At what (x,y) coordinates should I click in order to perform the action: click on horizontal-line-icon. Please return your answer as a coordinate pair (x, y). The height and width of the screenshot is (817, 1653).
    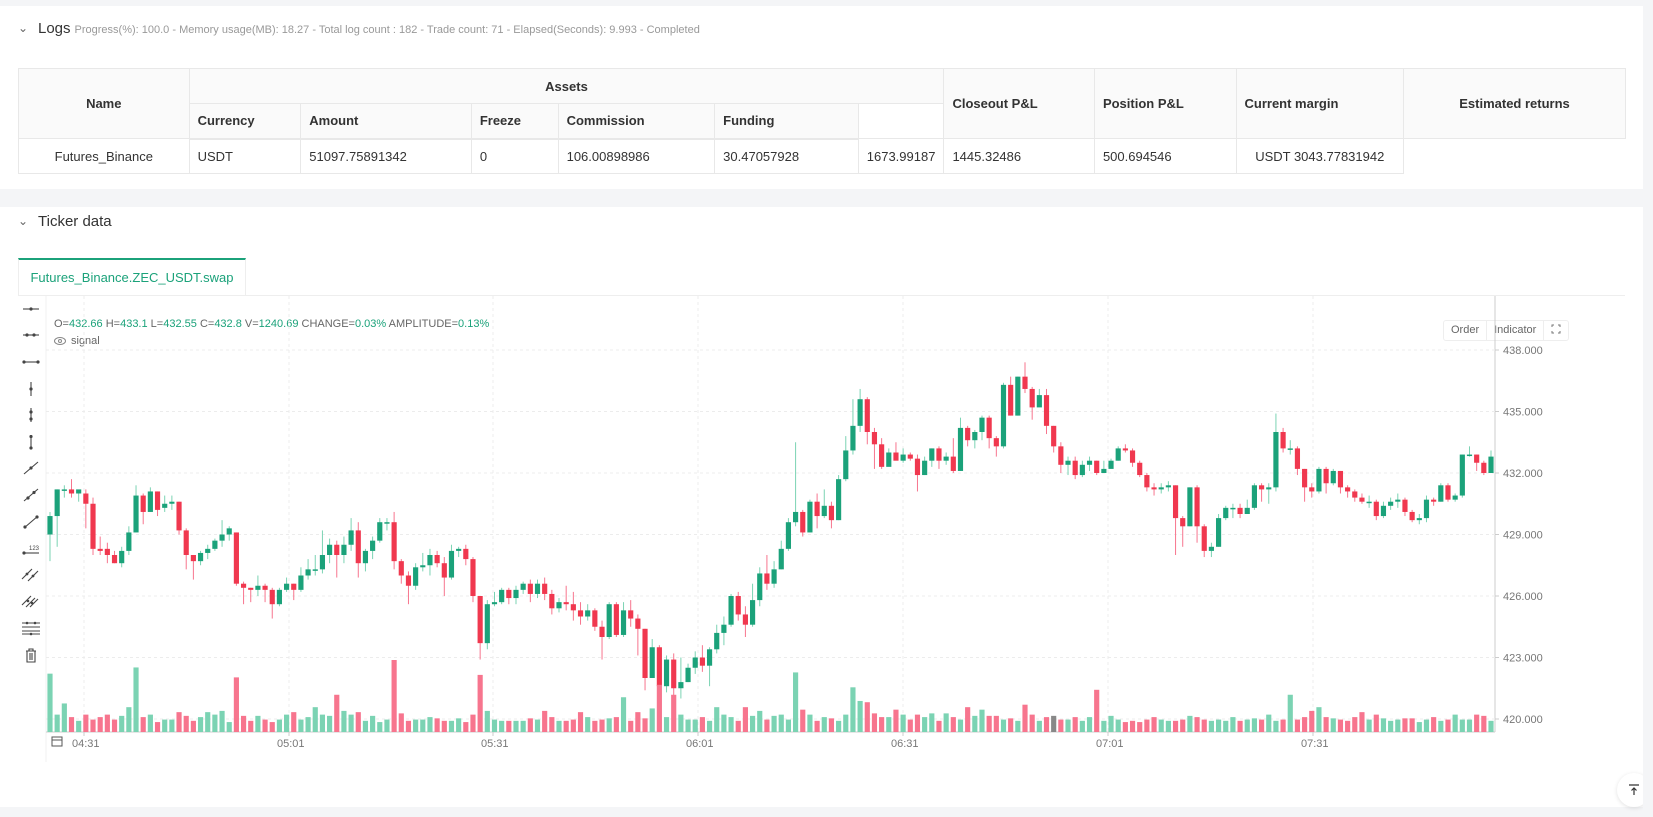
    Looking at the image, I should click on (31, 362).